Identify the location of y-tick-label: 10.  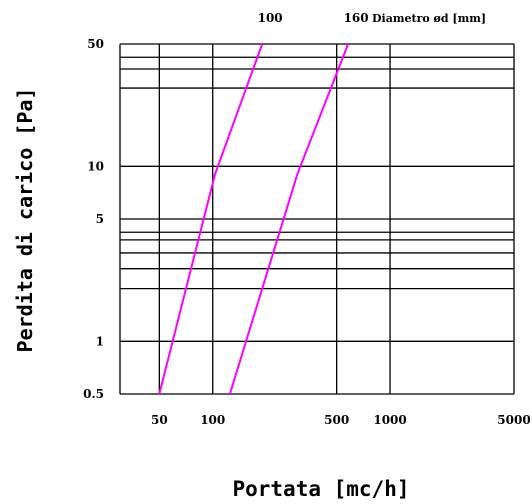
(95, 166).